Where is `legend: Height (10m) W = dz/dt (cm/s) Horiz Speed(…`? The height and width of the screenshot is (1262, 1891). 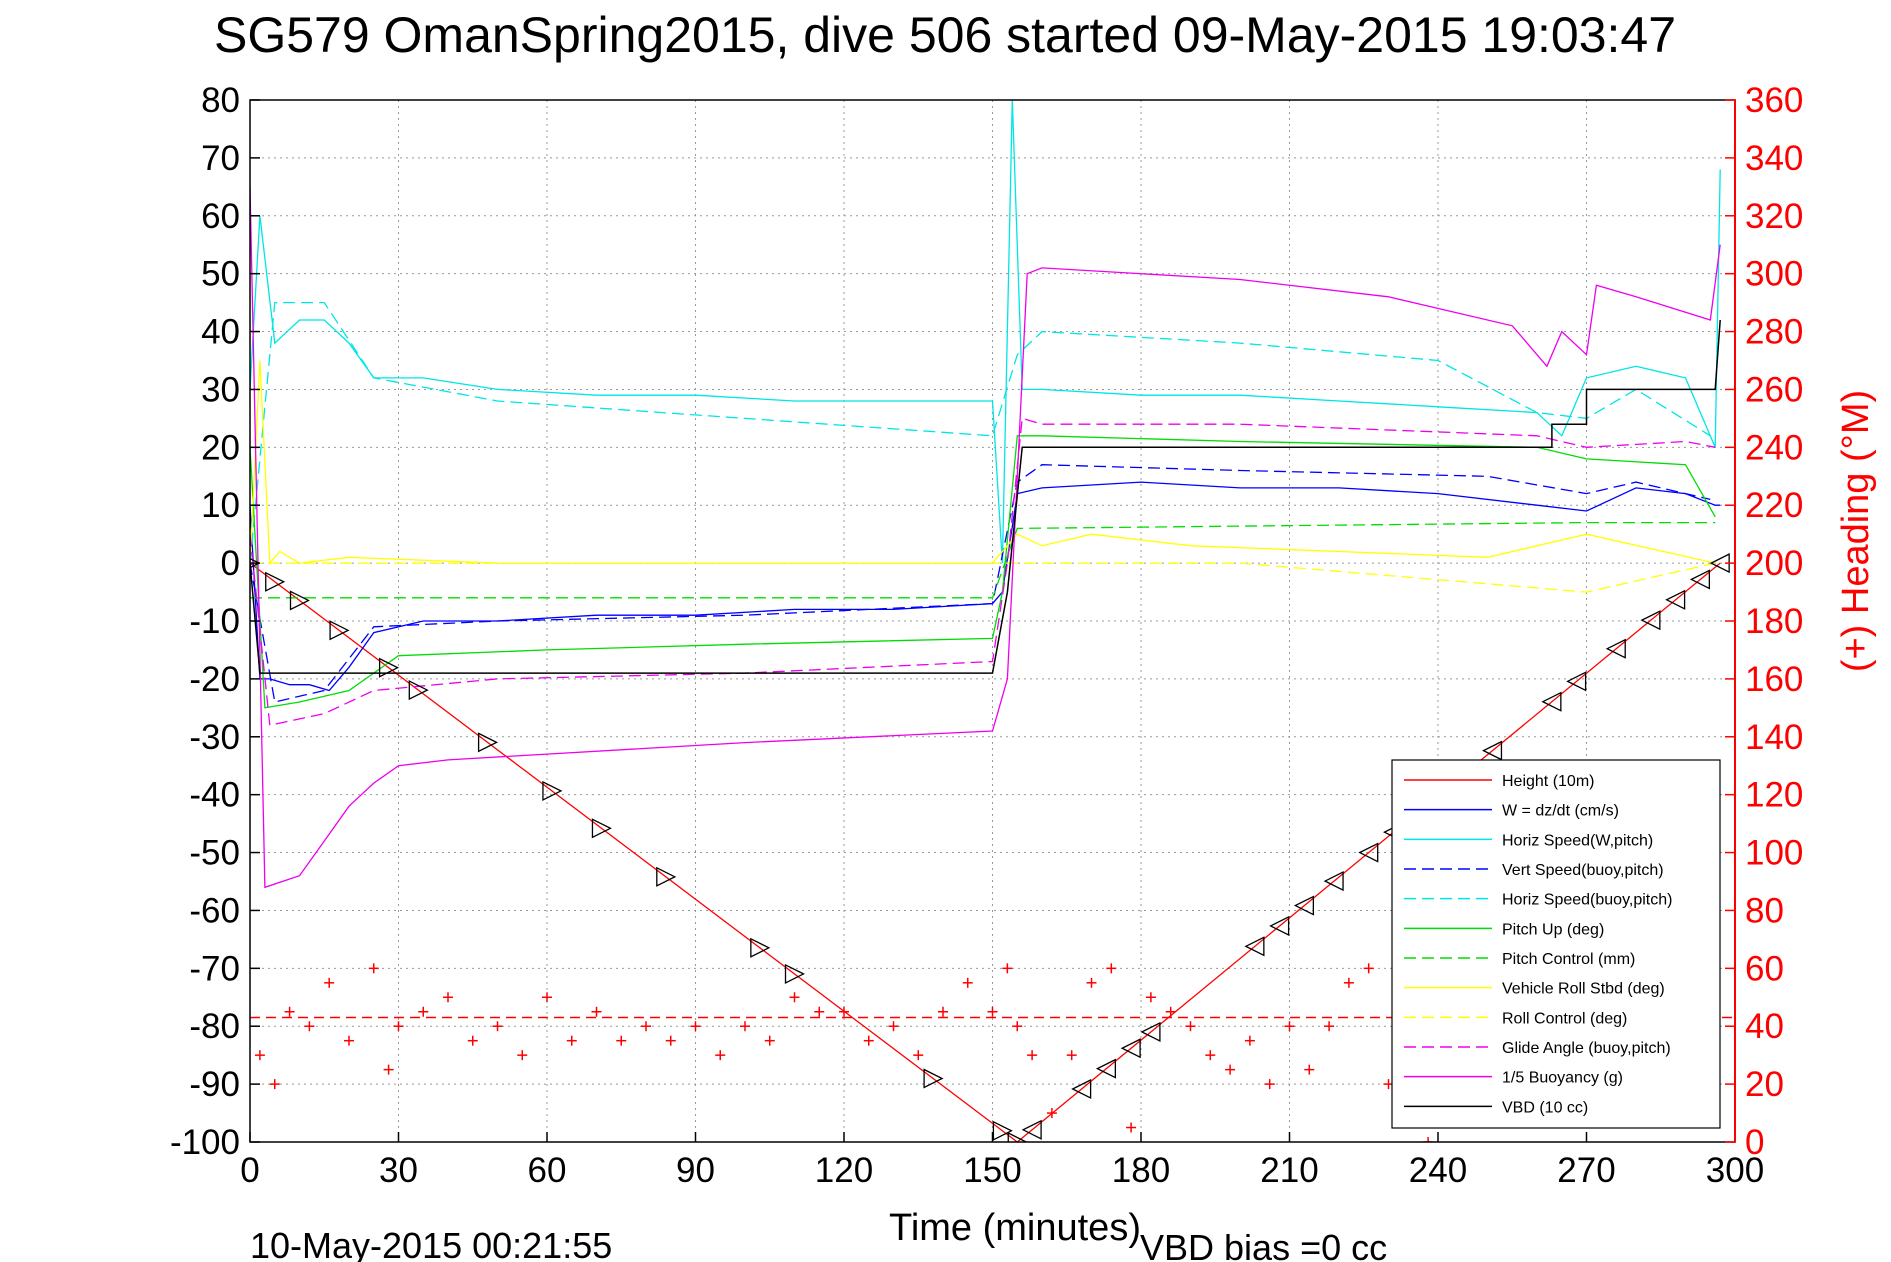
legend: Height (10m) W = dz/dt (cm/s) Horiz Speed(… is located at coordinates (1556, 944).